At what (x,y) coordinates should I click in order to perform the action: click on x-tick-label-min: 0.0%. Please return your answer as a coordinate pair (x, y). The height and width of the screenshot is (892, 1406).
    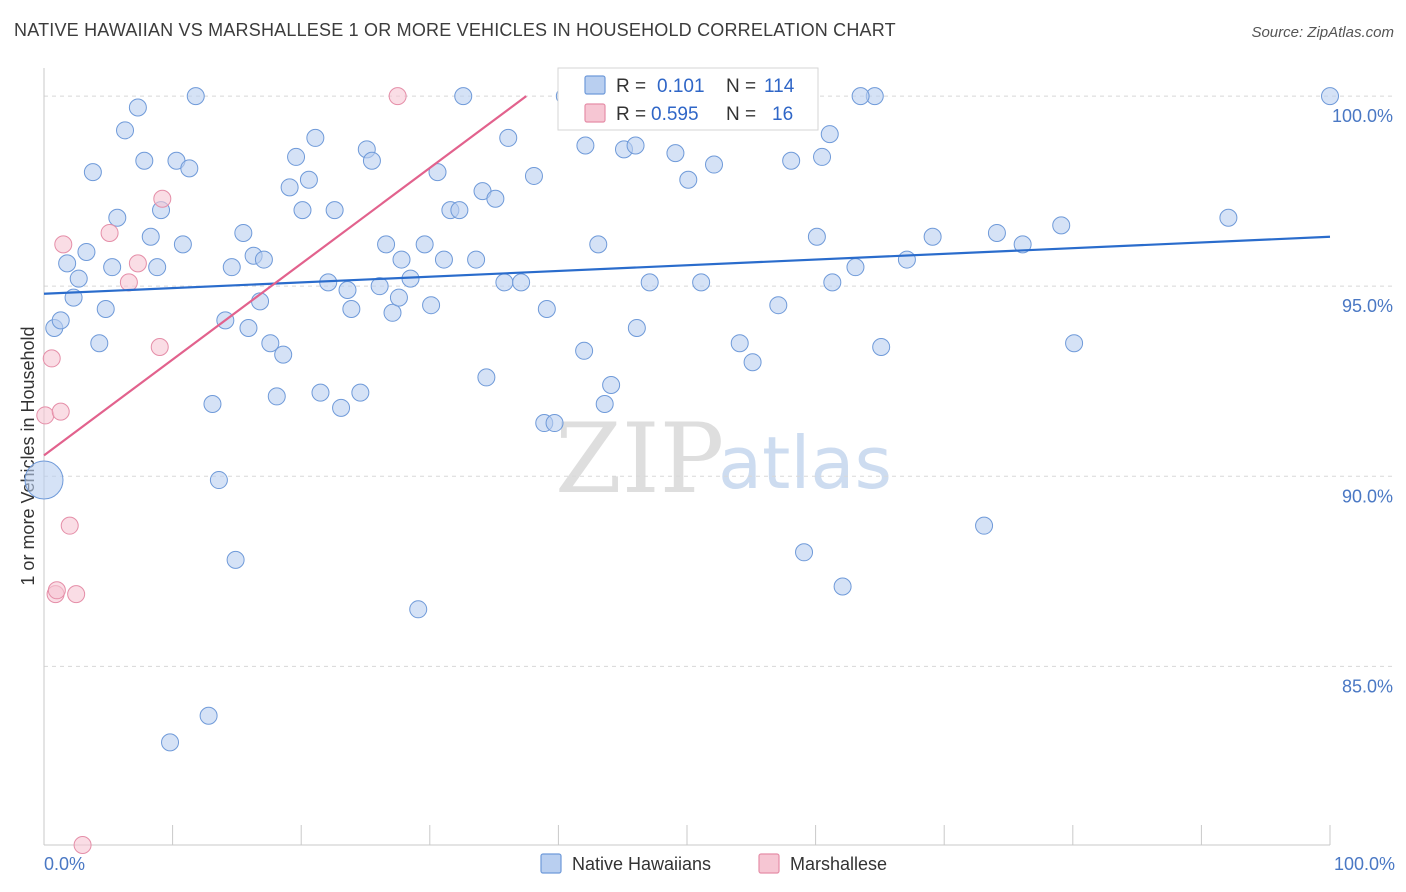
    Looking at the image, I should click on (64, 864).